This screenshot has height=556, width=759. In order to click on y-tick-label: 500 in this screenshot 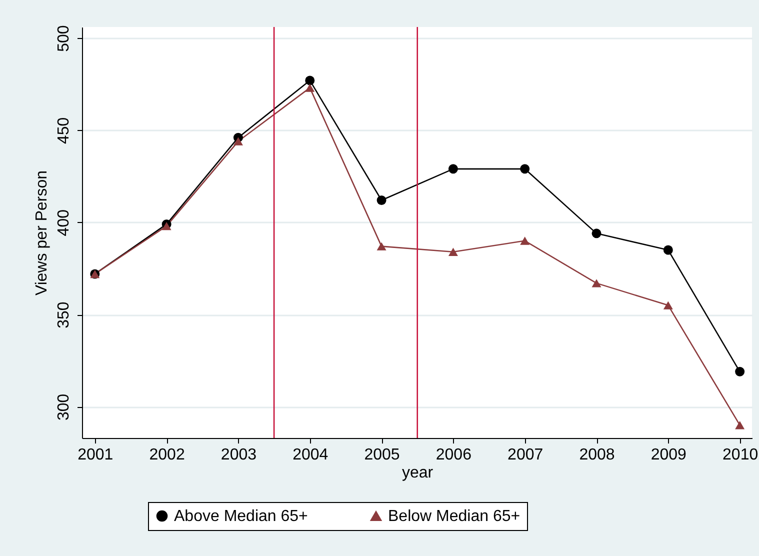, I will do `click(64, 38)`.